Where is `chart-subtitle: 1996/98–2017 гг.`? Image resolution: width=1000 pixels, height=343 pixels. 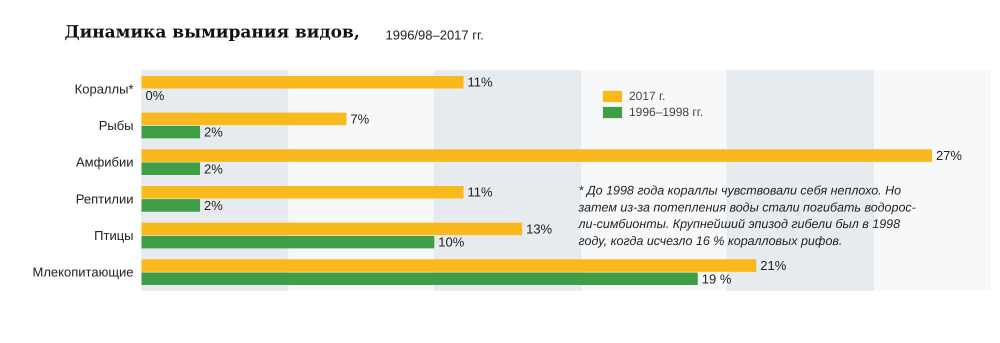
chart-subtitle: 1996/98–2017 гг. is located at coordinates (435, 35).